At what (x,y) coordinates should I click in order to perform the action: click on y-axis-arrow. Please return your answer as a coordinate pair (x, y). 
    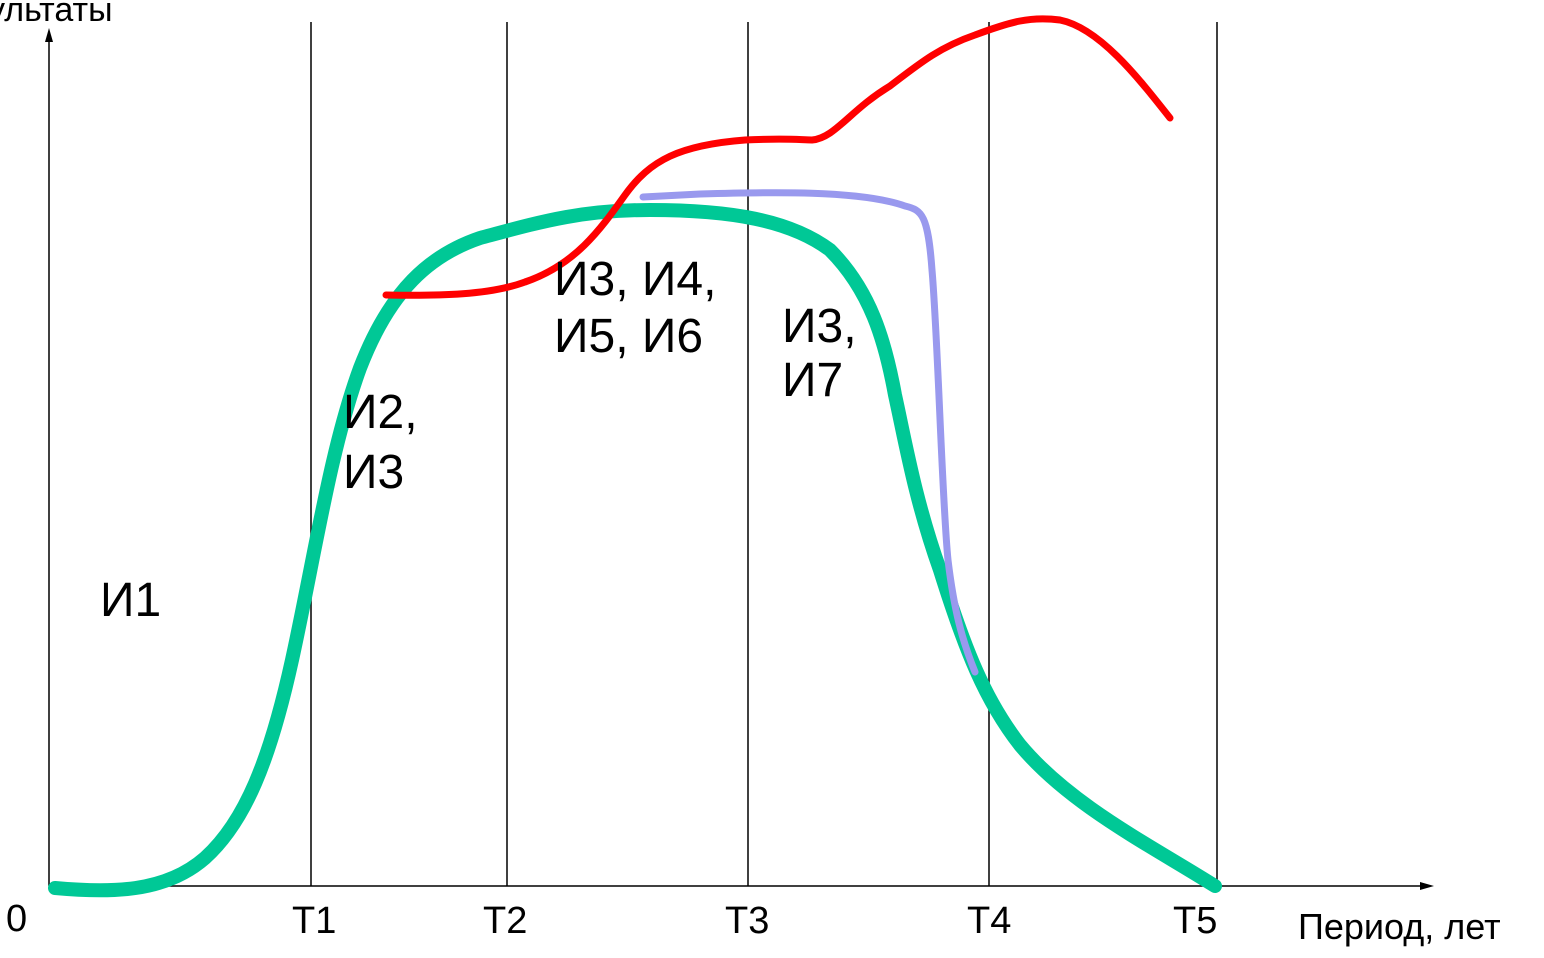
    Looking at the image, I should click on (49, 35).